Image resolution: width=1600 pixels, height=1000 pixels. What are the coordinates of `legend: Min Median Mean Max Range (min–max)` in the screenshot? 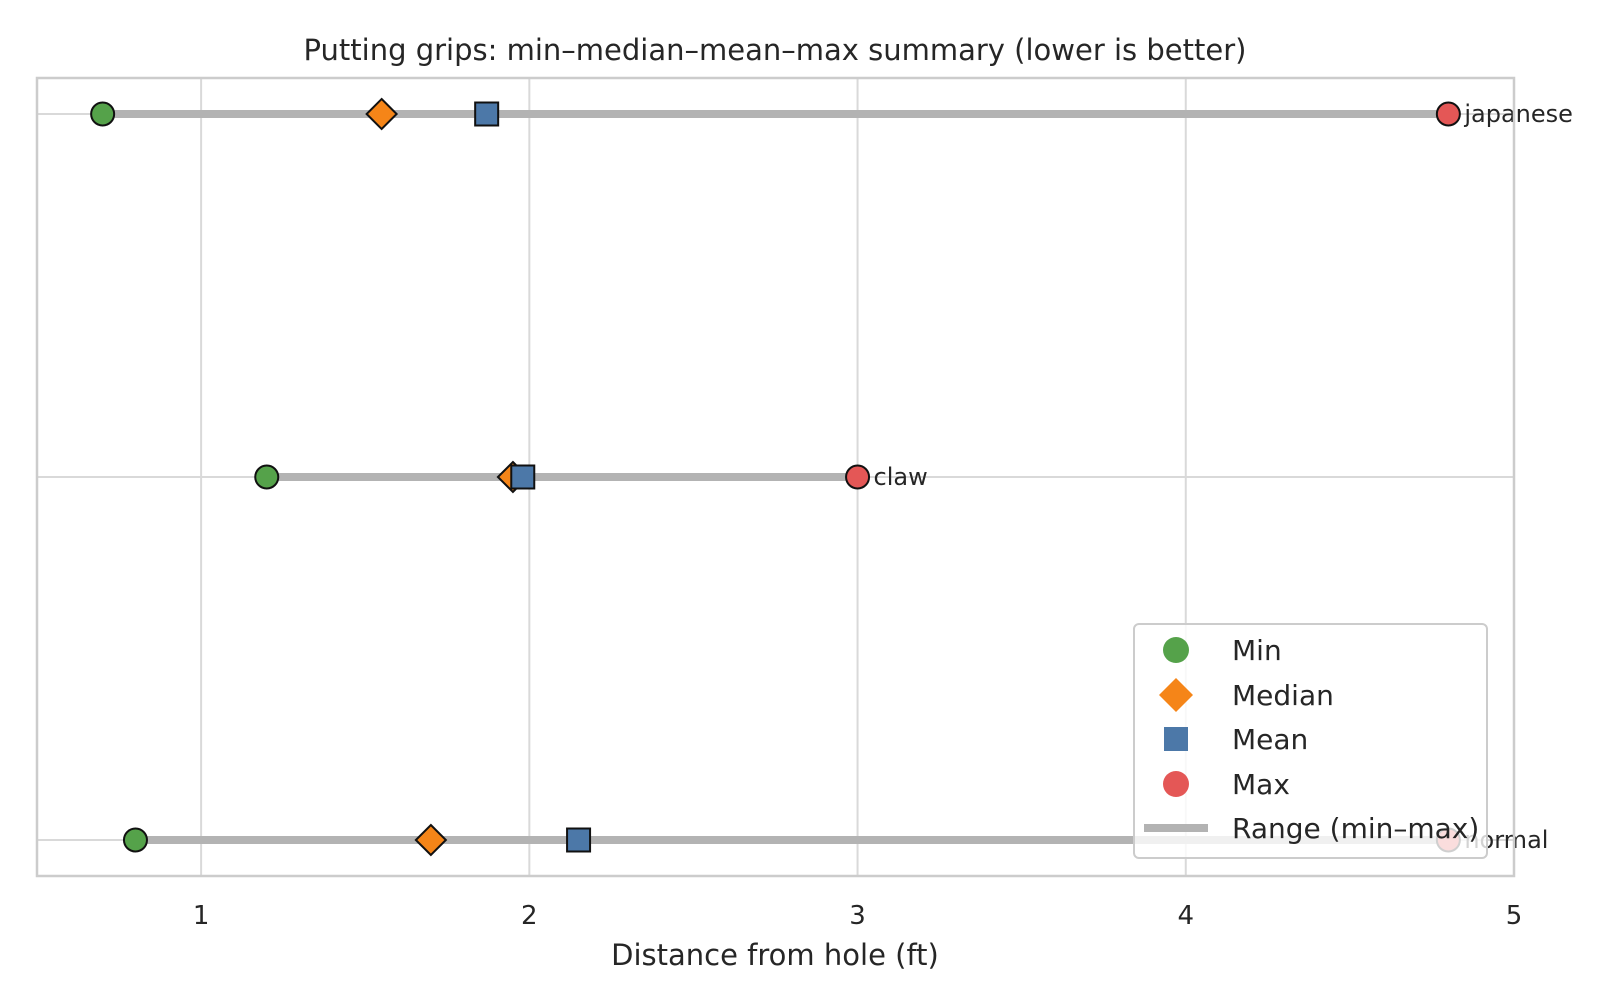 It's located at (1310, 741).